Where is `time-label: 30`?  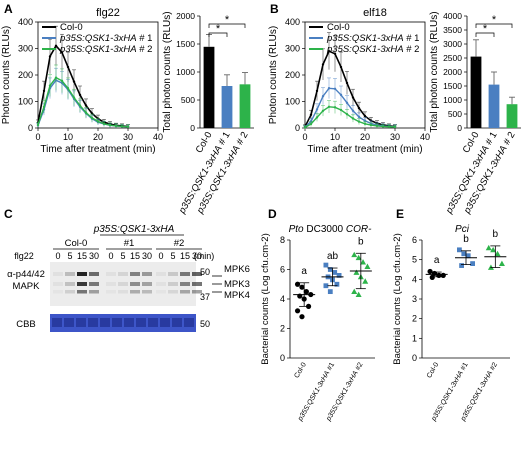 time-label: 30 is located at coordinates (94, 256).